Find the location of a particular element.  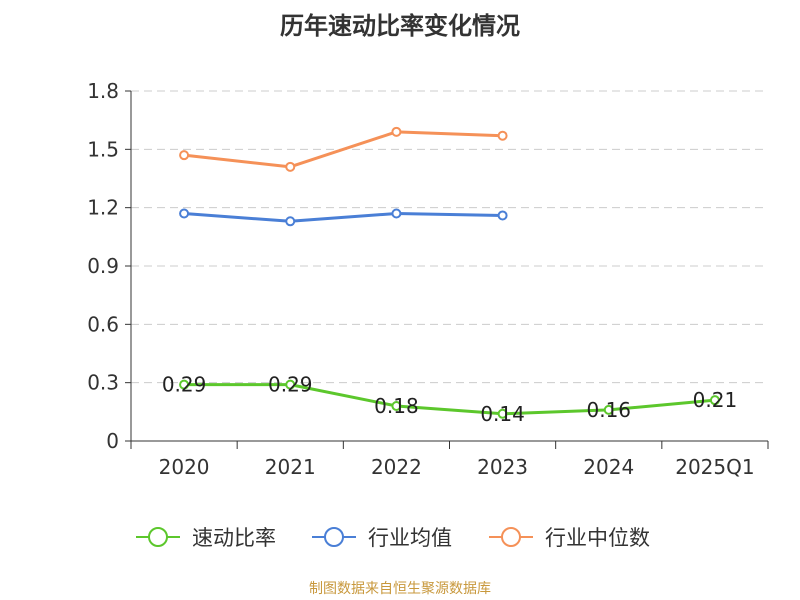

chart-title: 历年速动比率变化情况 is located at coordinates (400, 26).